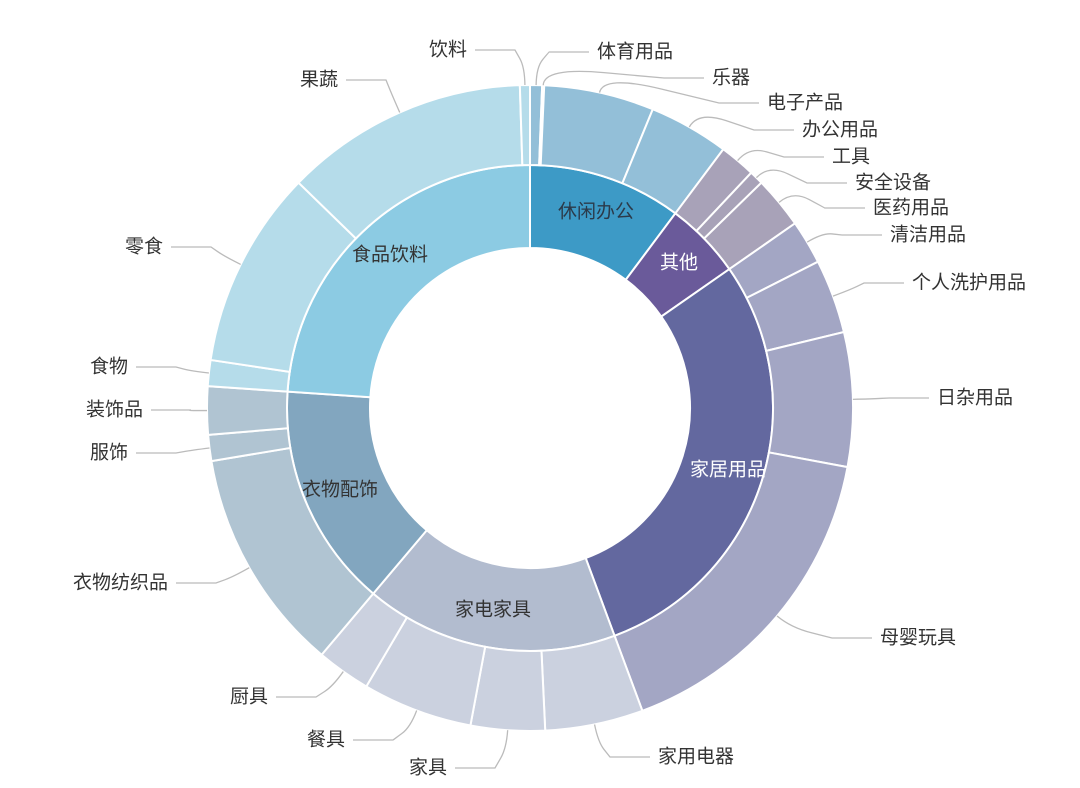 The image size is (1080, 788). I want to click on outer-label: 母婴玩具, so click(918, 638).